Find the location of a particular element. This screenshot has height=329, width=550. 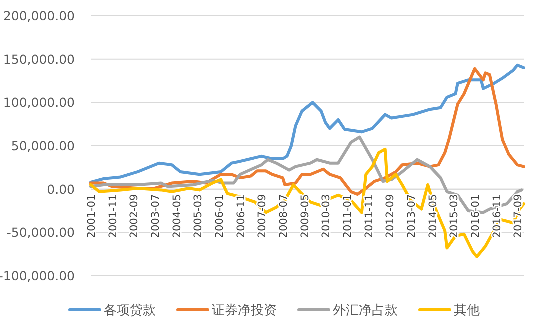

y-tick-label: -50,000.00 is located at coordinates (41, 232).